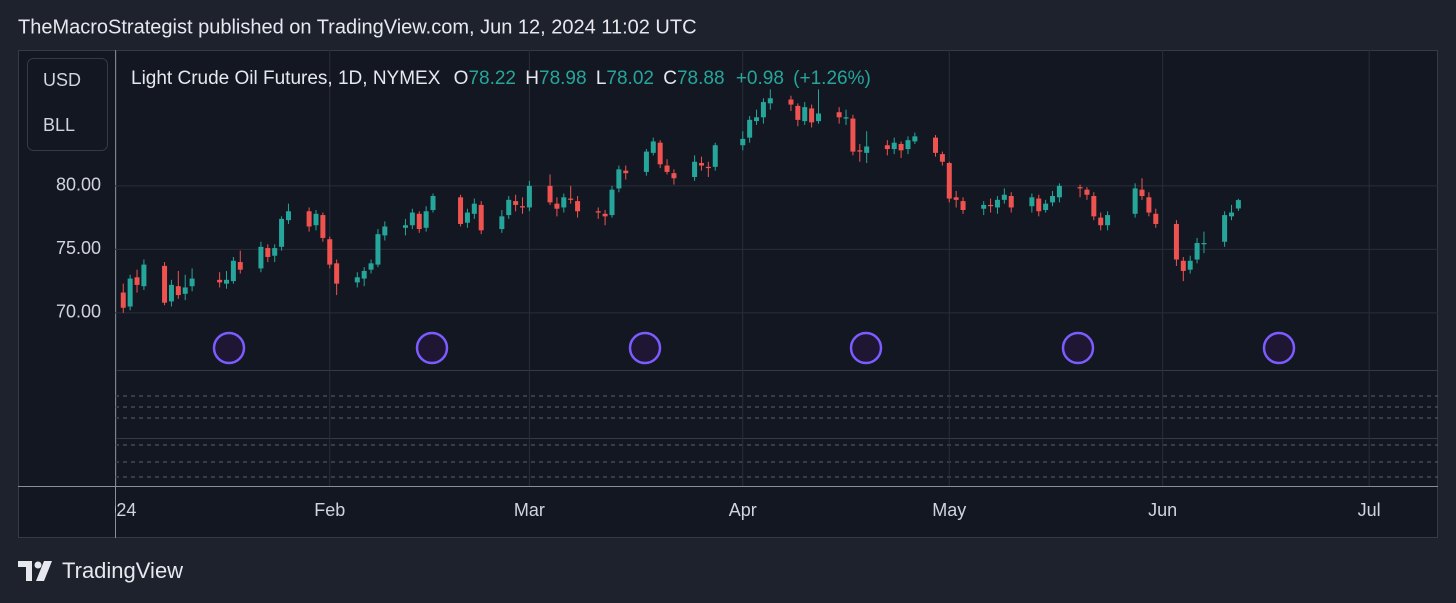 The width and height of the screenshot is (1456, 603). Describe the element at coordinates (760, 78) in the screenshot. I see `change: +0.98` at that location.